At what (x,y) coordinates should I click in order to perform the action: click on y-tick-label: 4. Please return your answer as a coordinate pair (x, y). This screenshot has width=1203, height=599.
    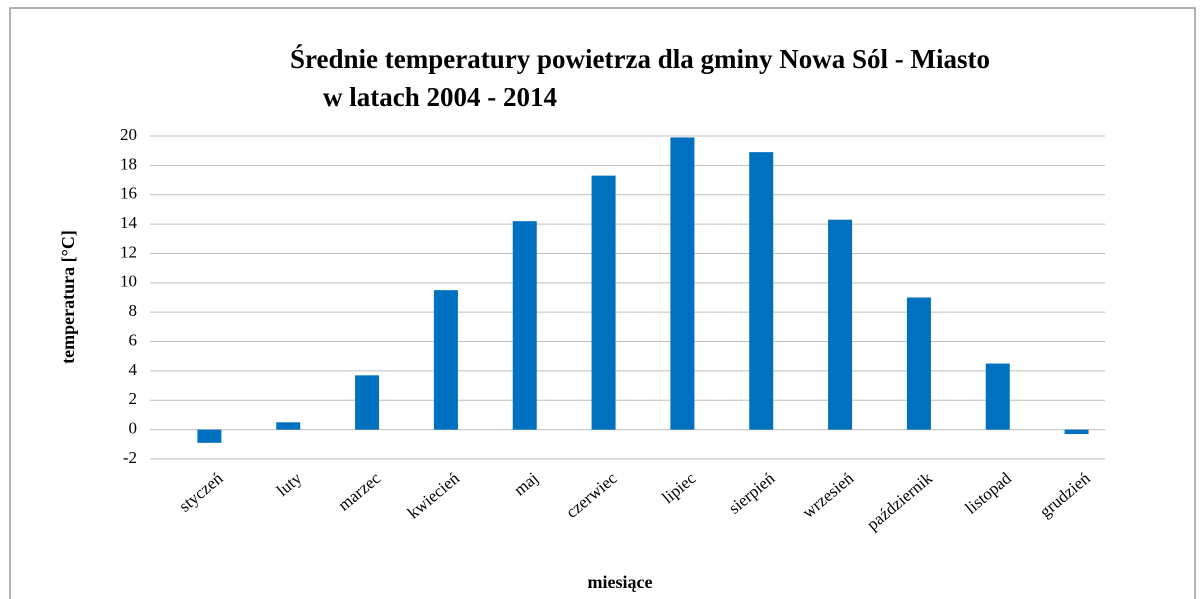
    Looking at the image, I should click on (133, 369).